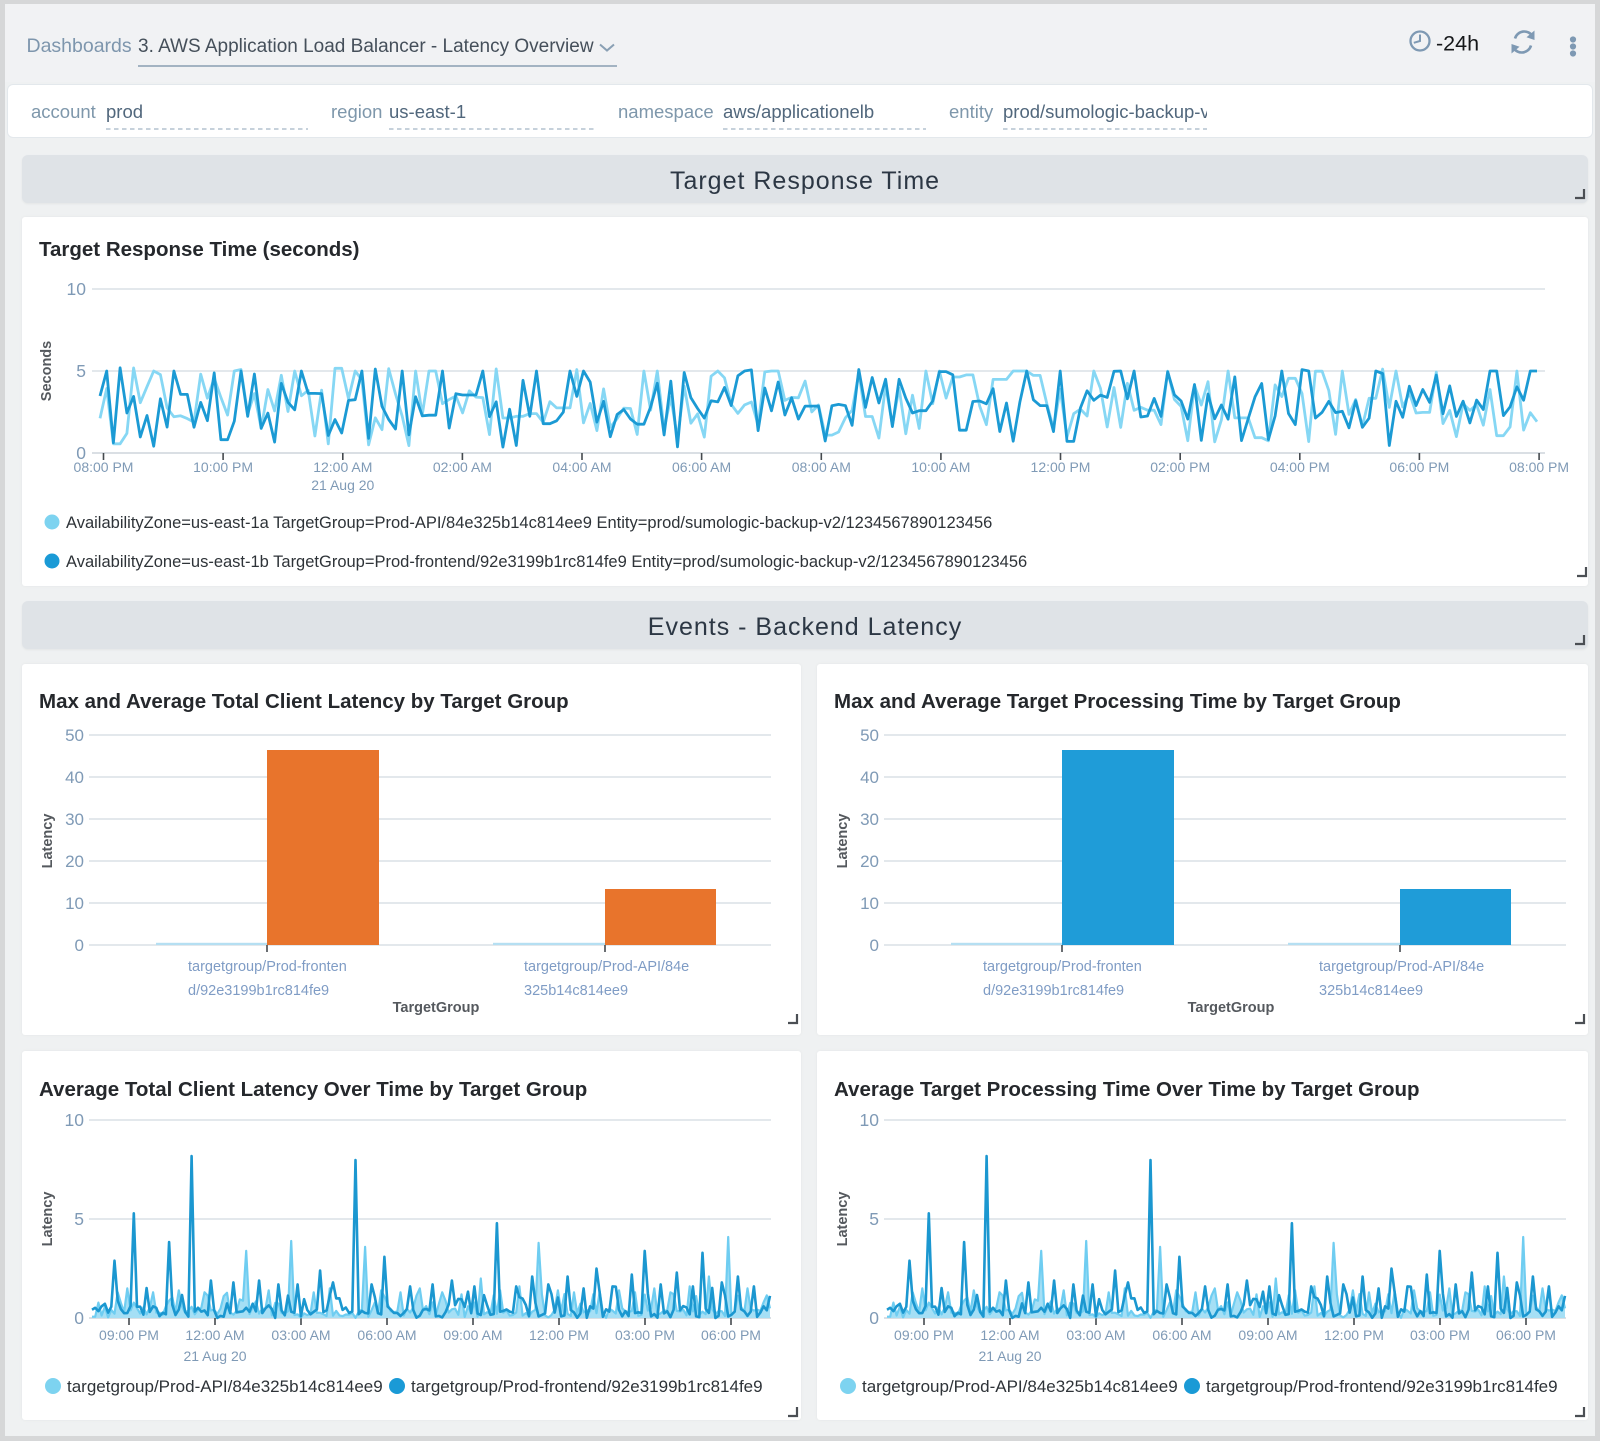 Image resolution: width=1600 pixels, height=1441 pixels. What do you see at coordinates (971, 111) in the screenshot?
I see `svg-text: entity` at bounding box center [971, 111].